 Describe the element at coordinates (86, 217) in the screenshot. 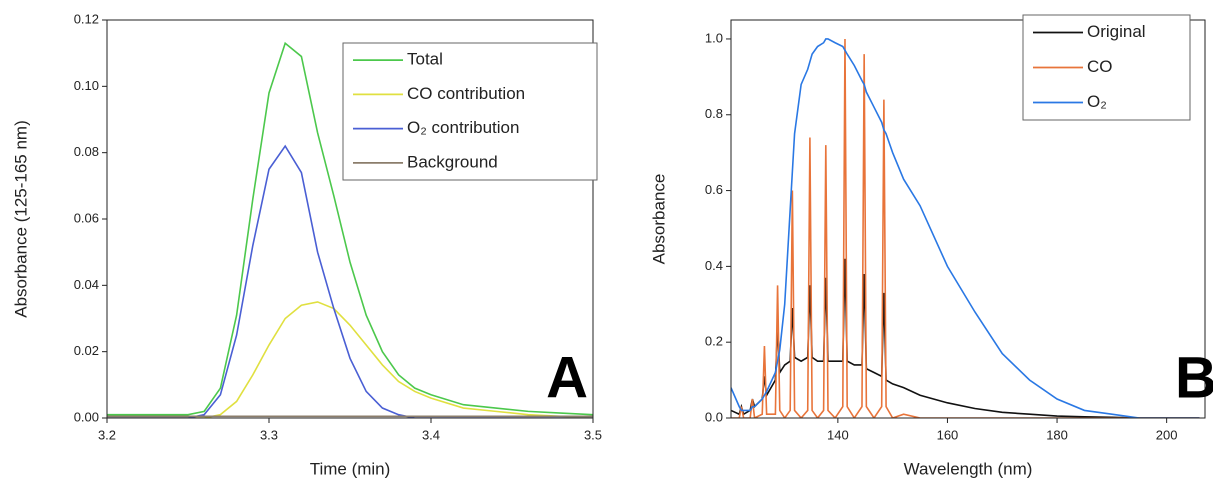

I see `y-tick-label: 0.06` at that location.